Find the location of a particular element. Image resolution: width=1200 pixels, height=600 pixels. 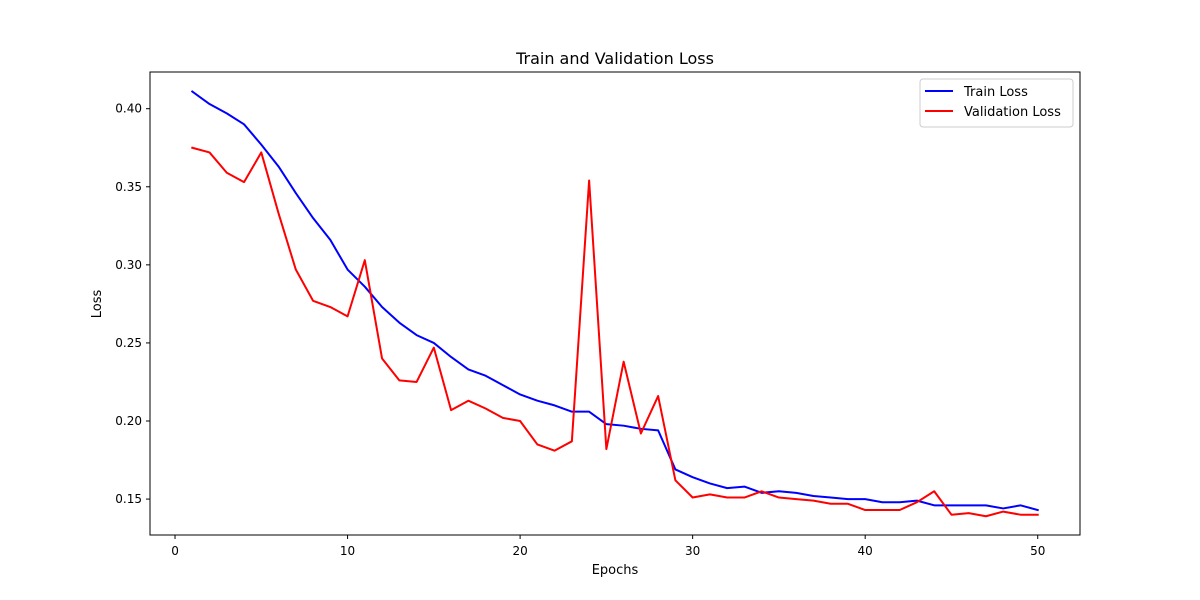

x-tick-label: 40 is located at coordinates (865, 551).